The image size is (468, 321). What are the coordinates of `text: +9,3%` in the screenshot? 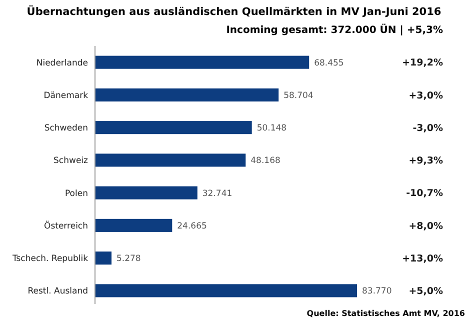 It's located at (426, 161).